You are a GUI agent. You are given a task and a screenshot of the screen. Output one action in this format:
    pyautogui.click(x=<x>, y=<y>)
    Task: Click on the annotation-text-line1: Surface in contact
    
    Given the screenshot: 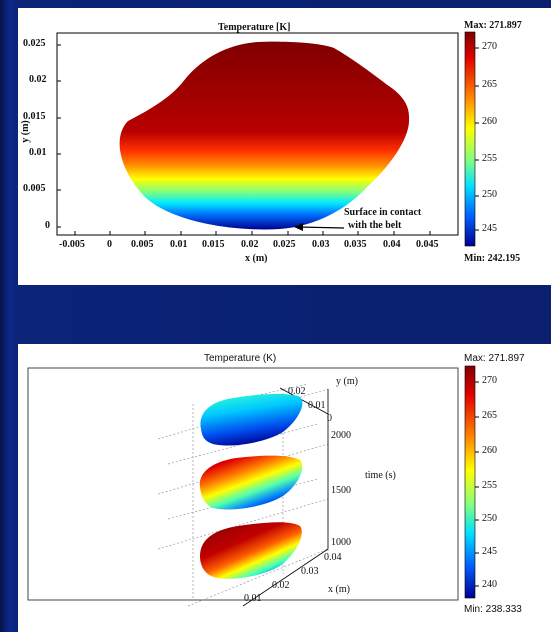 What is the action you would take?
    pyautogui.click(x=383, y=212)
    